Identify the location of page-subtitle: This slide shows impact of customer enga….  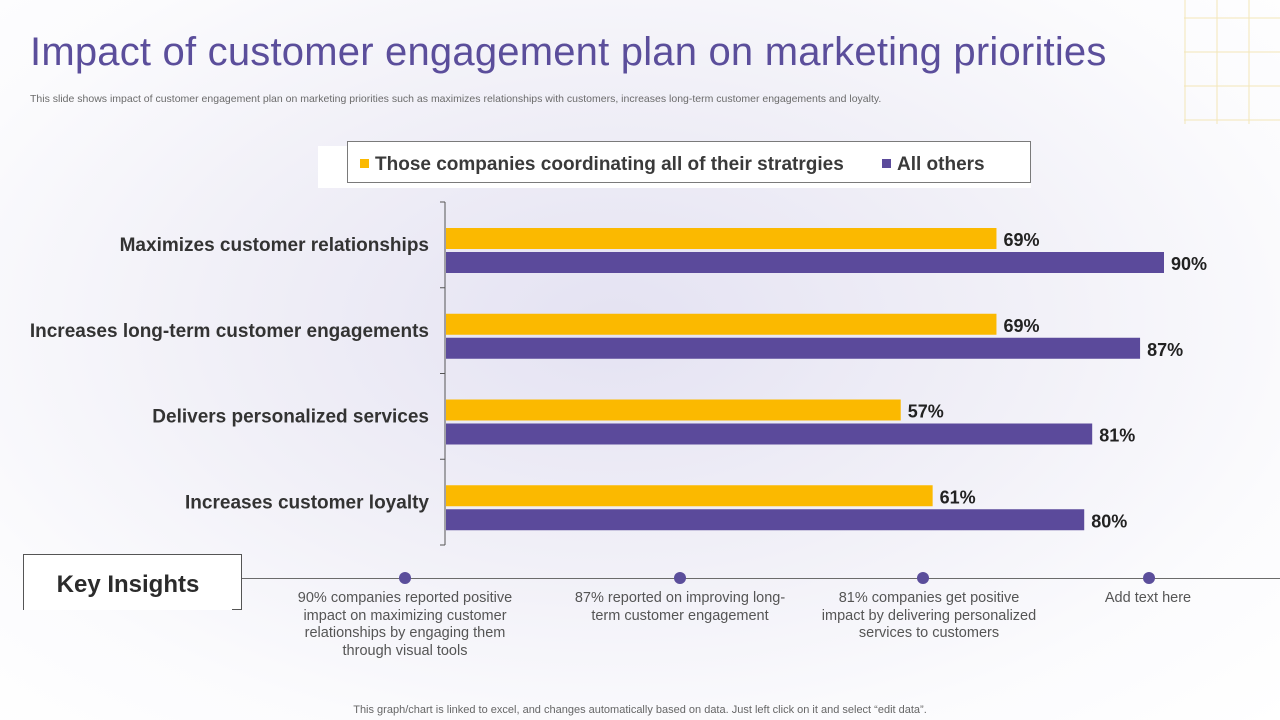
(456, 99).